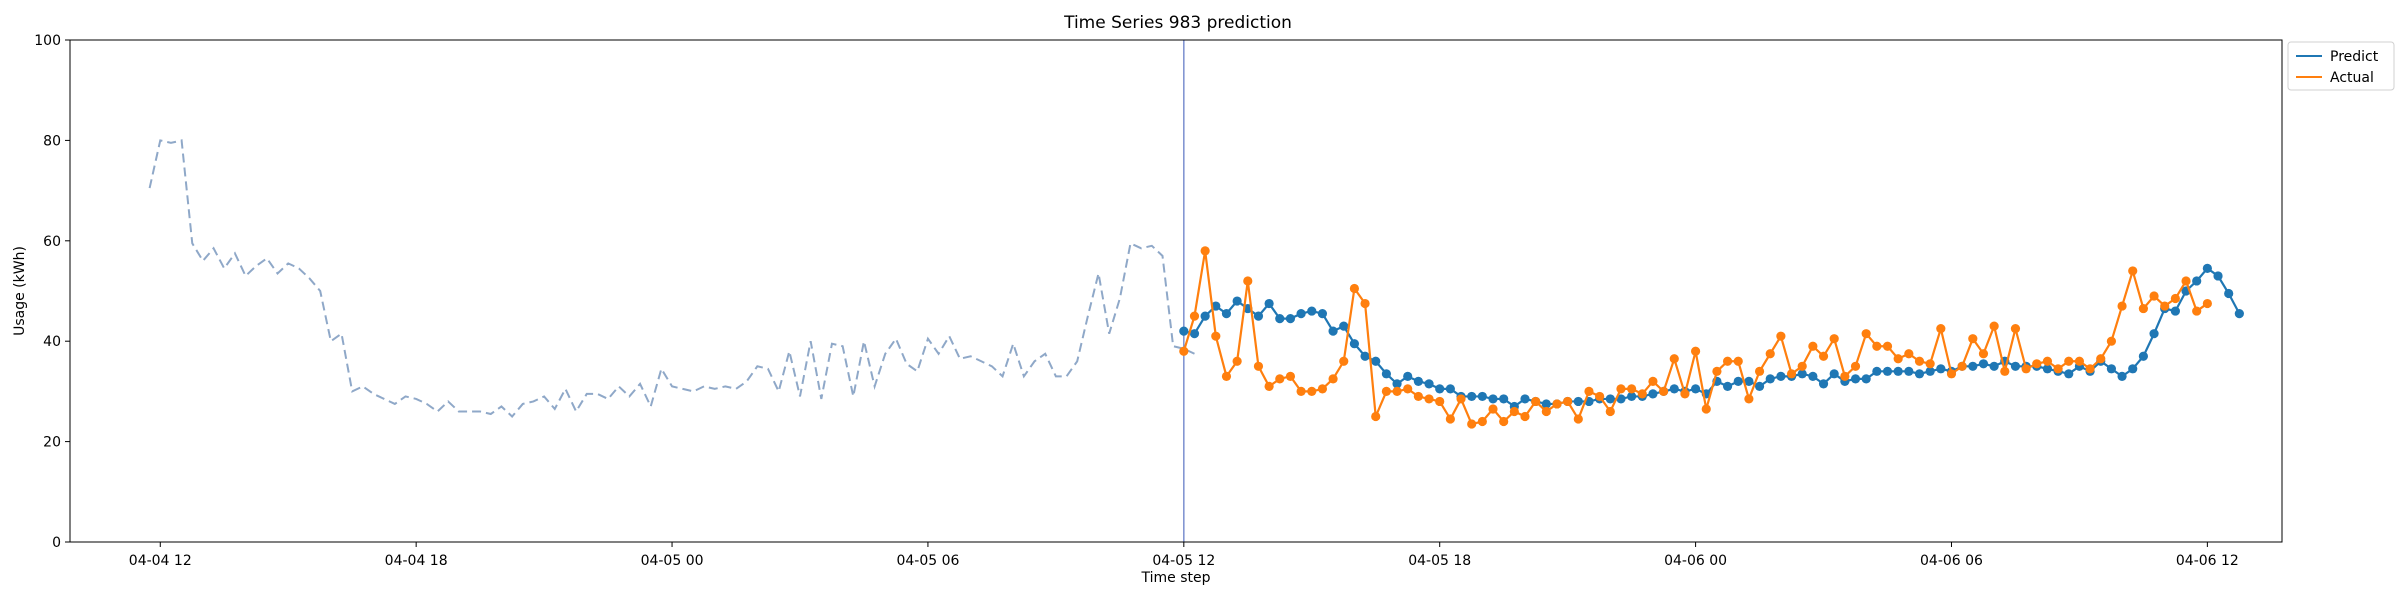 The width and height of the screenshot is (2400, 600). What do you see at coordinates (160, 561) in the screenshot?
I see `x-tick-label: 04-04 12` at bounding box center [160, 561].